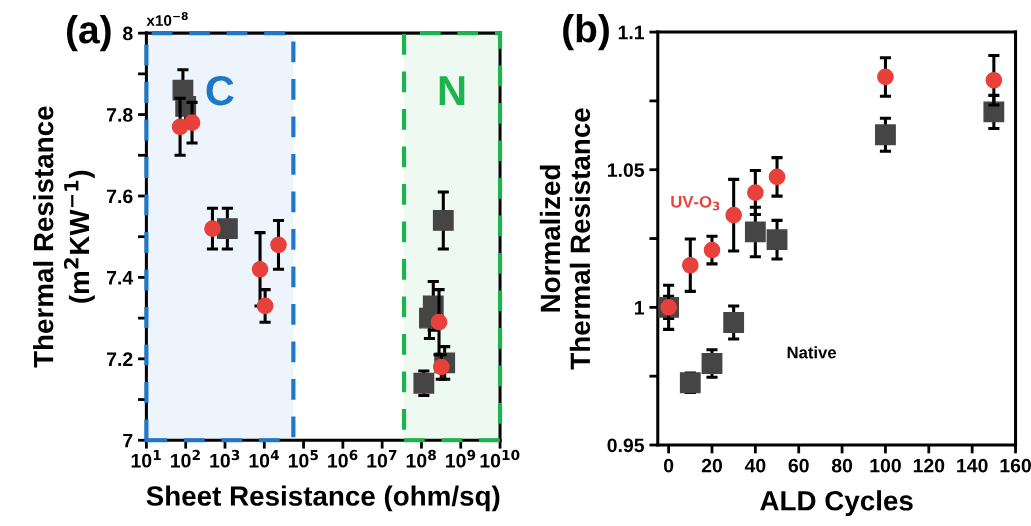  I want to click on x-tick-label: 10$^{7}$, so click(382, 459).